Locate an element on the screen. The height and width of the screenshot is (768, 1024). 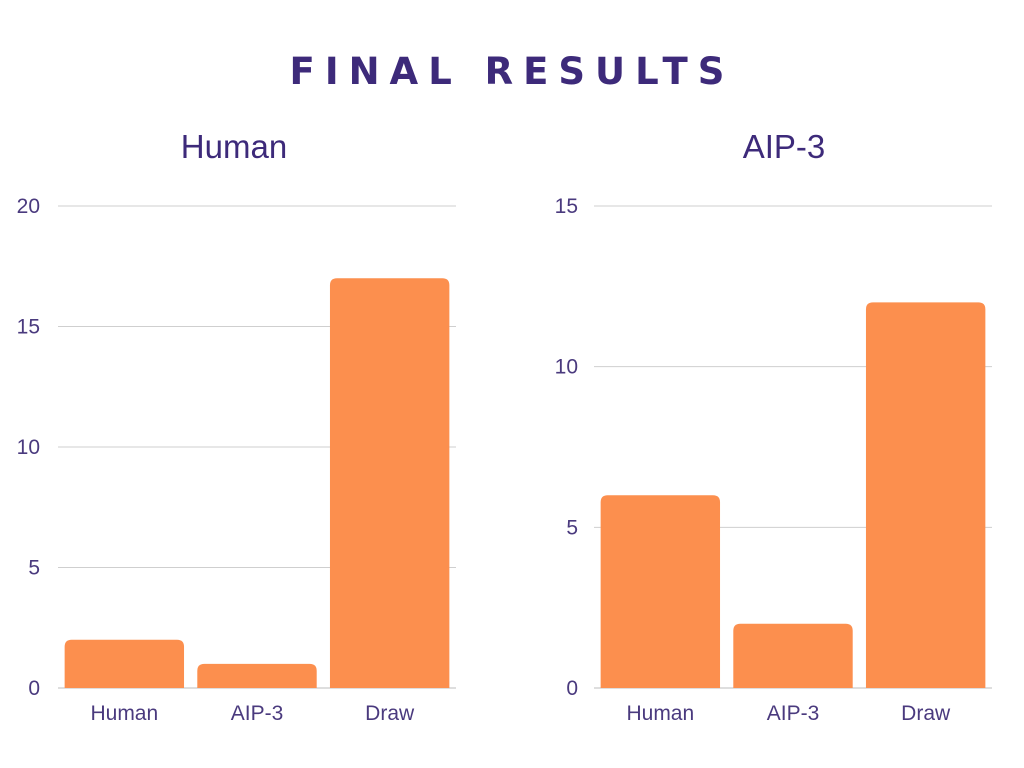
y-tick-label: 20 is located at coordinates (28, 206).